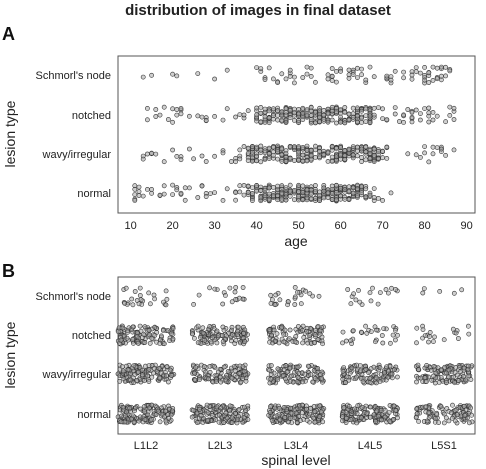 The image size is (486, 469). Describe the element at coordinates (91, 336) in the screenshot. I see `panel-b-y-tick: notched` at that location.